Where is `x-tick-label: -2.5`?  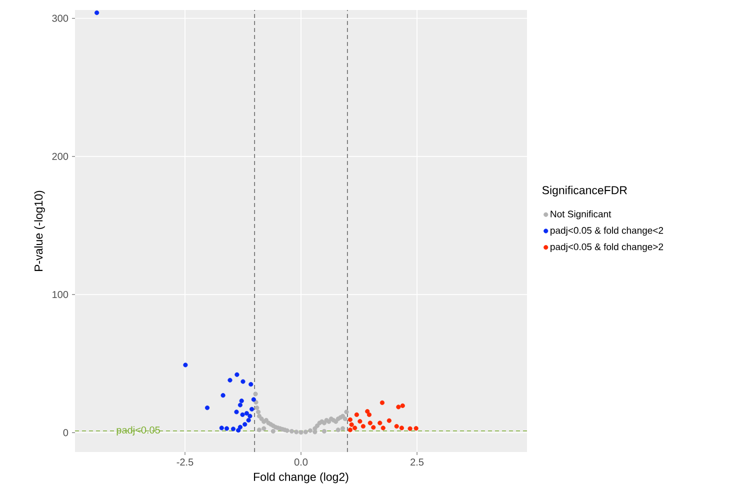
x-tick-label: -2.5 is located at coordinates (185, 462).